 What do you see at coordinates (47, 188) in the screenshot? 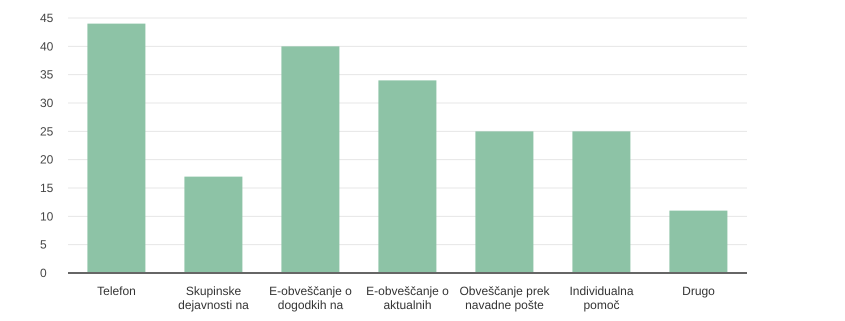
I see `y-tick-label: 15` at bounding box center [47, 188].